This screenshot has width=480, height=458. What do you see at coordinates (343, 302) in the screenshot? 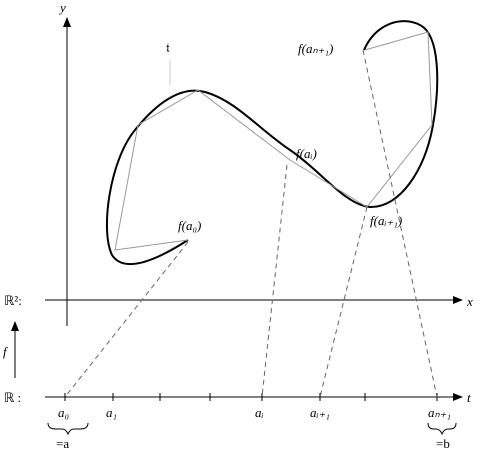
I see `proj-ai1` at bounding box center [343, 302].